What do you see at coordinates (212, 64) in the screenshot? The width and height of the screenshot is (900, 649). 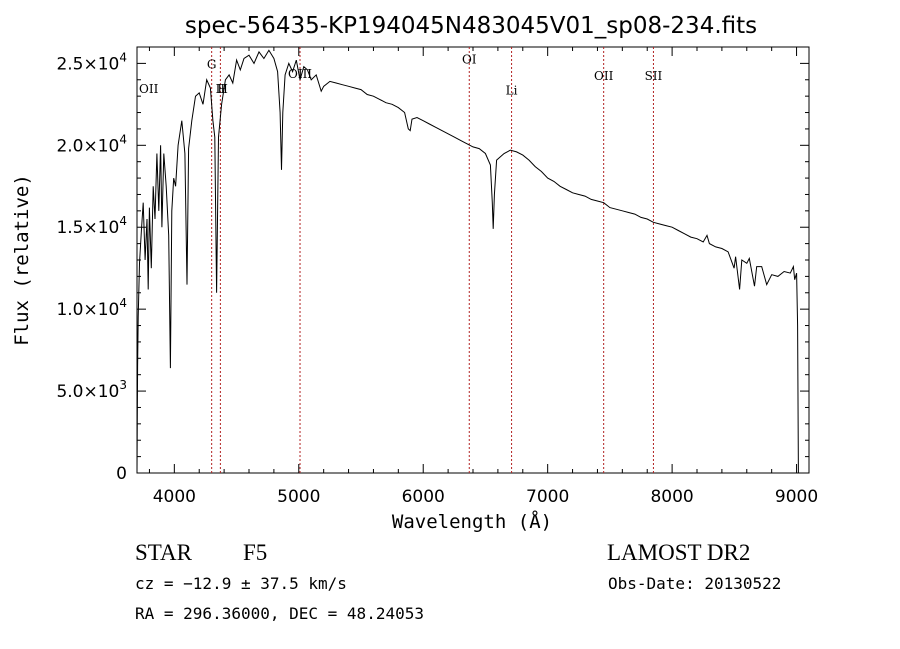 I see `marker-label: G` at bounding box center [212, 64].